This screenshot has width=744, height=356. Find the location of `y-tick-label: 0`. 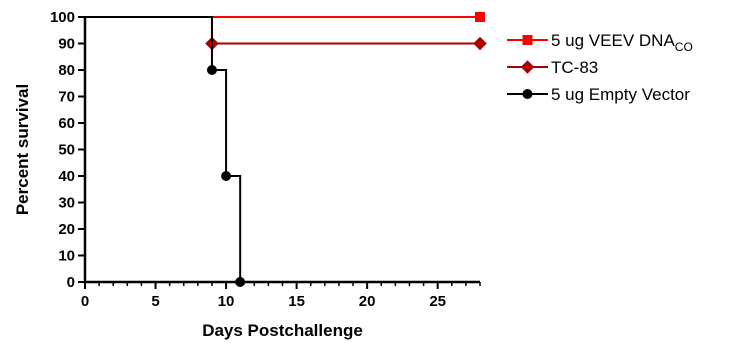

y-tick-label: 0 is located at coordinates (71, 282).